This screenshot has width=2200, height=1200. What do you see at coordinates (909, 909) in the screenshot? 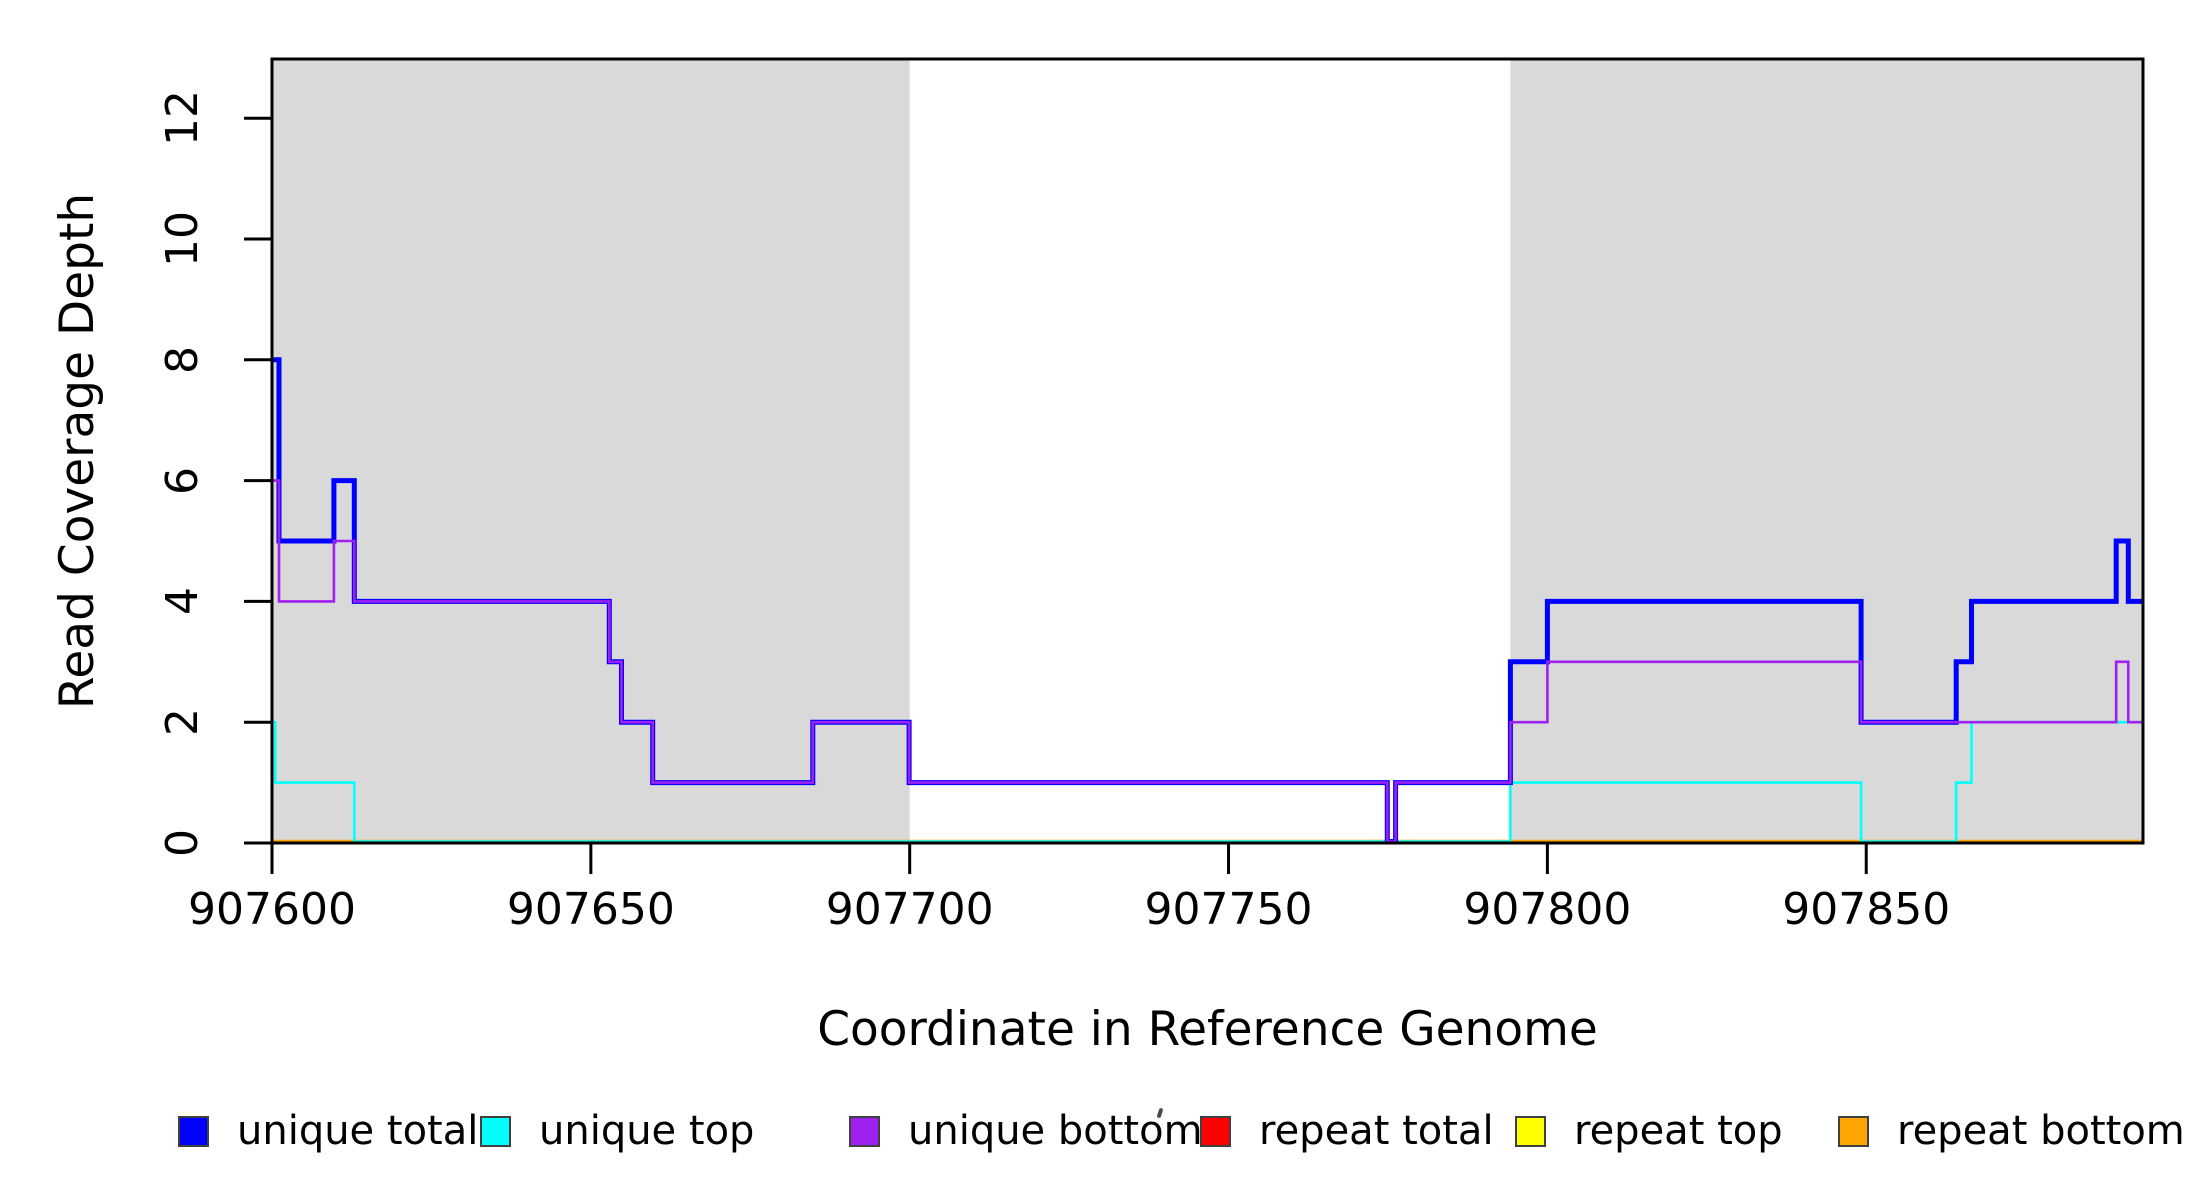
I see `x-tick-label-907700: 907700` at bounding box center [909, 909].